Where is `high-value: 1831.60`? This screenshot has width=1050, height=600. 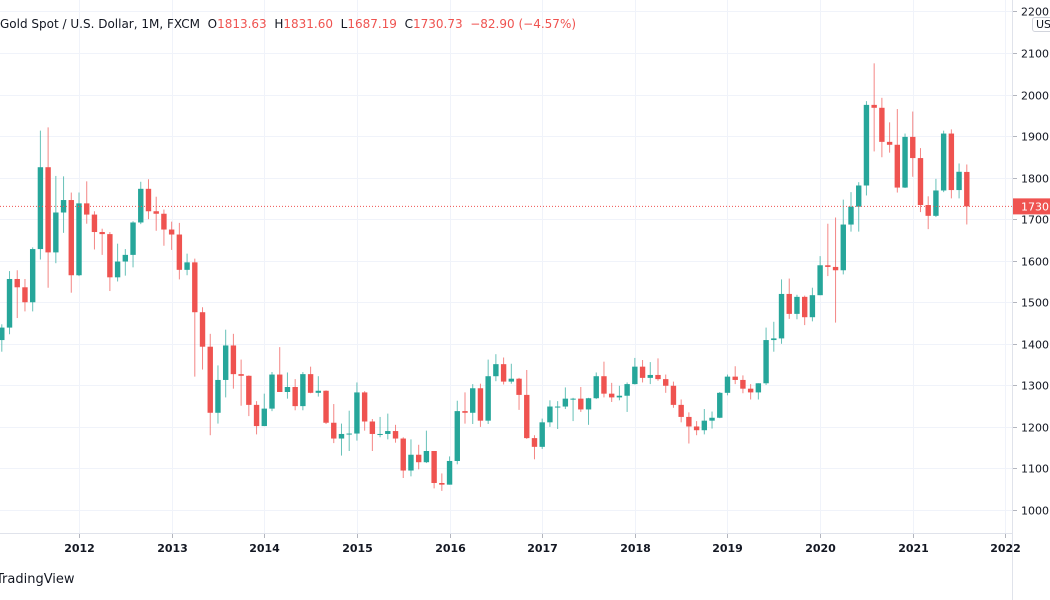 high-value: 1831.60 is located at coordinates (308, 24).